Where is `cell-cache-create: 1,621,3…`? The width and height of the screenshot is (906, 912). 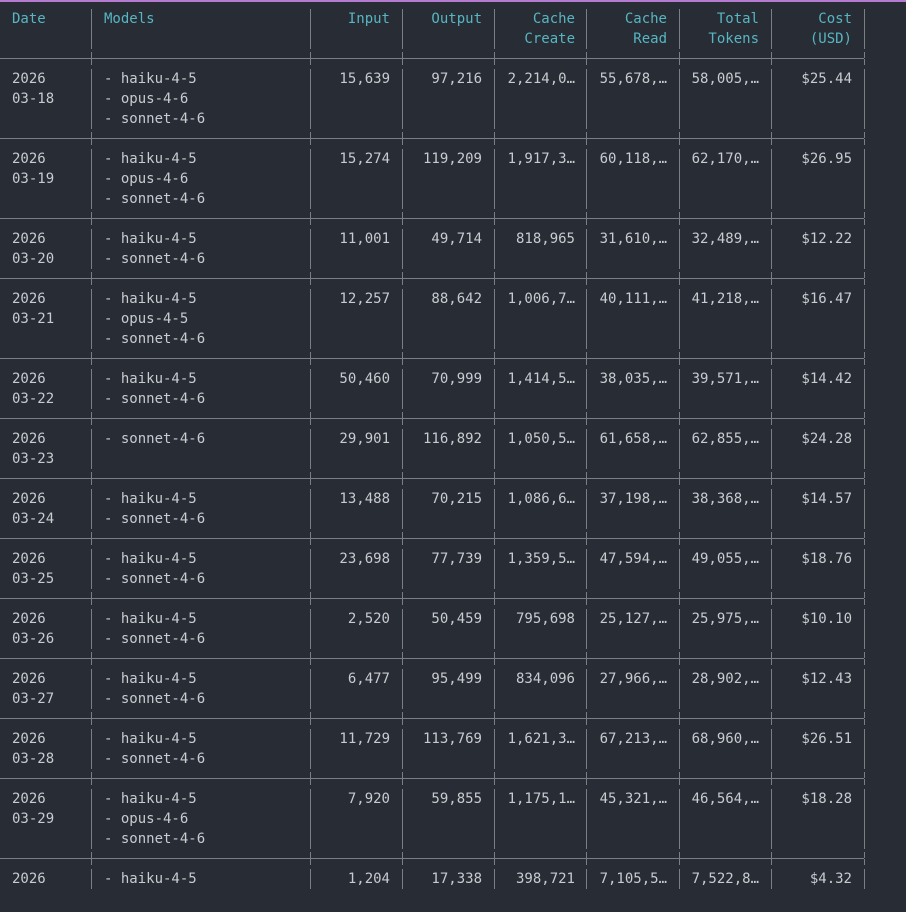
cell-cache-create: 1,621,3… is located at coordinates (541, 739).